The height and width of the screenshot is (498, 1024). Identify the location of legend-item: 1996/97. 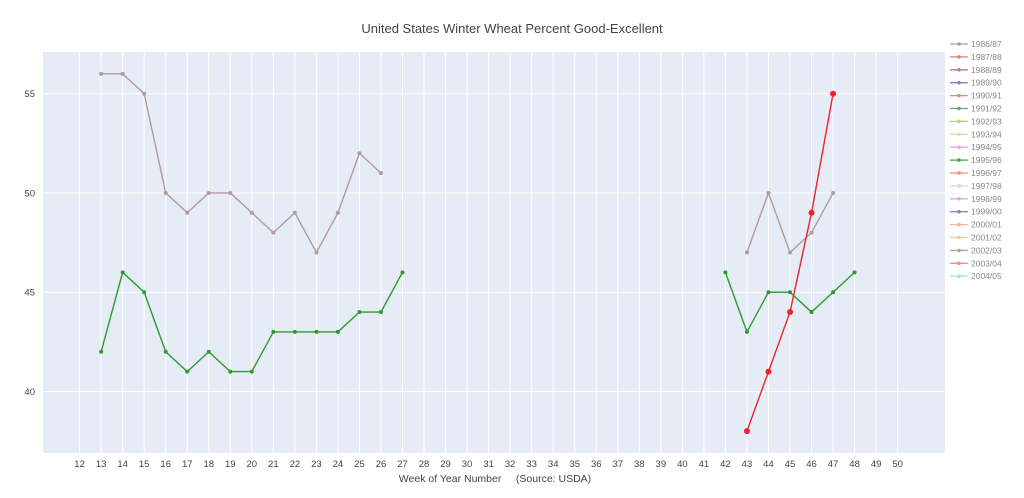
(976, 173).